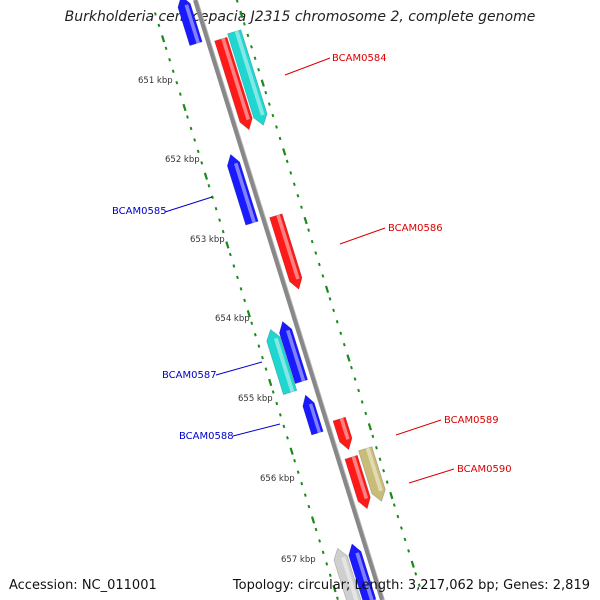  Describe the element at coordinates (255, 399) in the screenshot. I see `scale-label: 655 kbp` at that location.